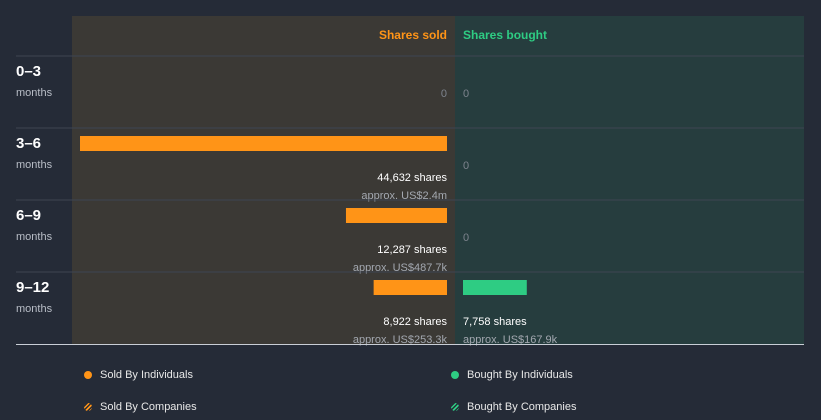 The height and width of the screenshot is (420, 821). What do you see at coordinates (28, 215) in the screenshot?
I see `period-label: 6–9` at bounding box center [28, 215].